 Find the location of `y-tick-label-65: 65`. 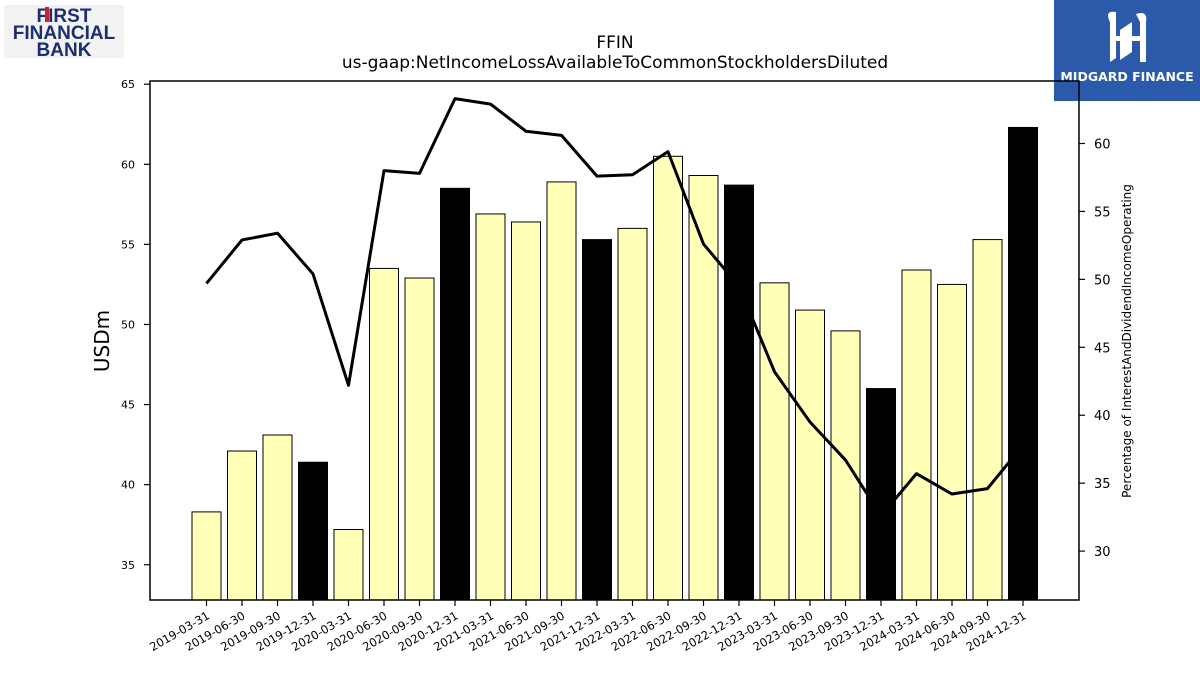

y-tick-label-65: 65 is located at coordinates (128, 84).